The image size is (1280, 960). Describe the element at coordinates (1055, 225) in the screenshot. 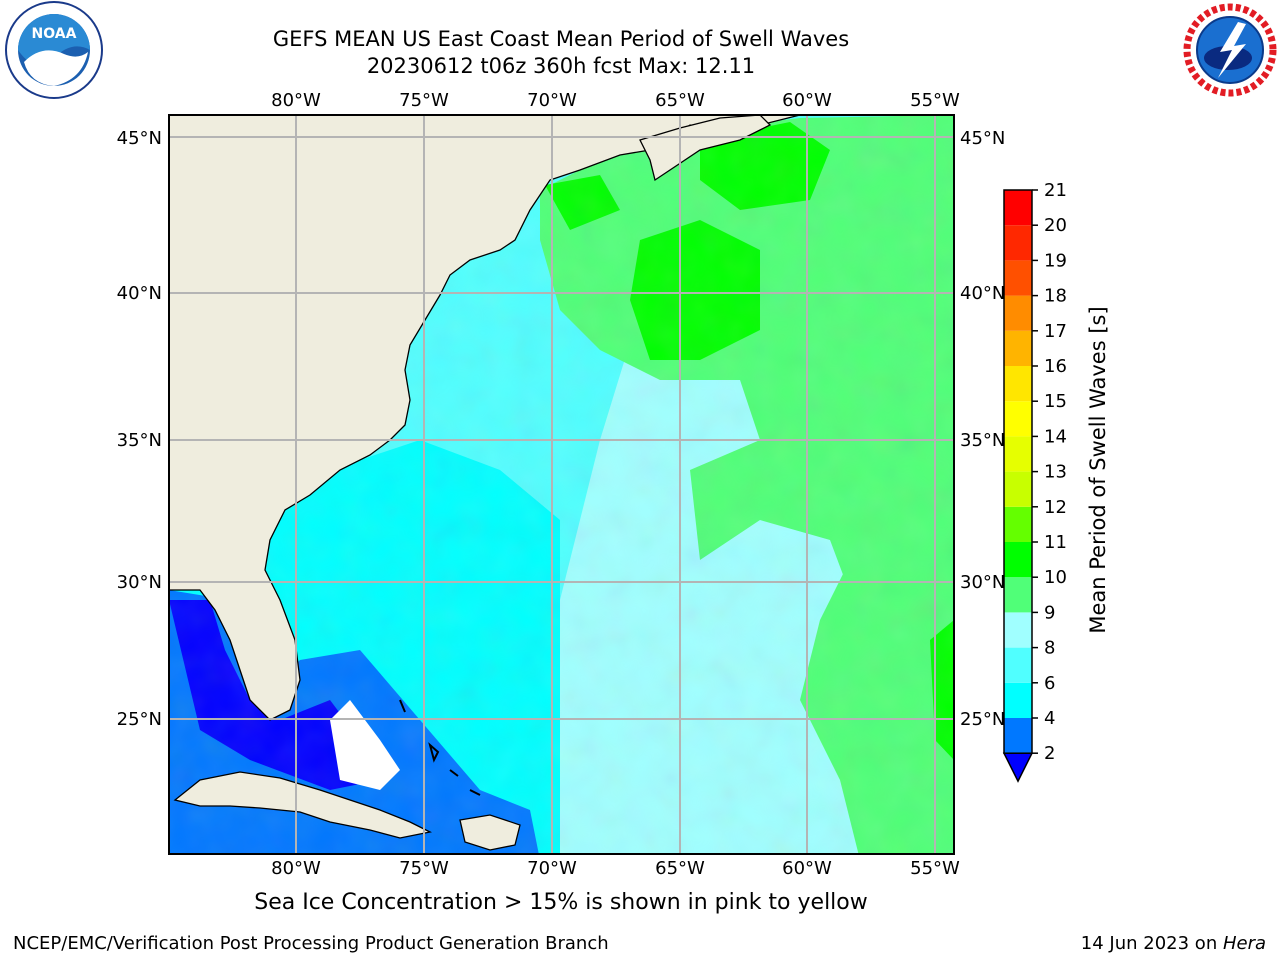

I see `colorbar-tick-label: 20` at that location.